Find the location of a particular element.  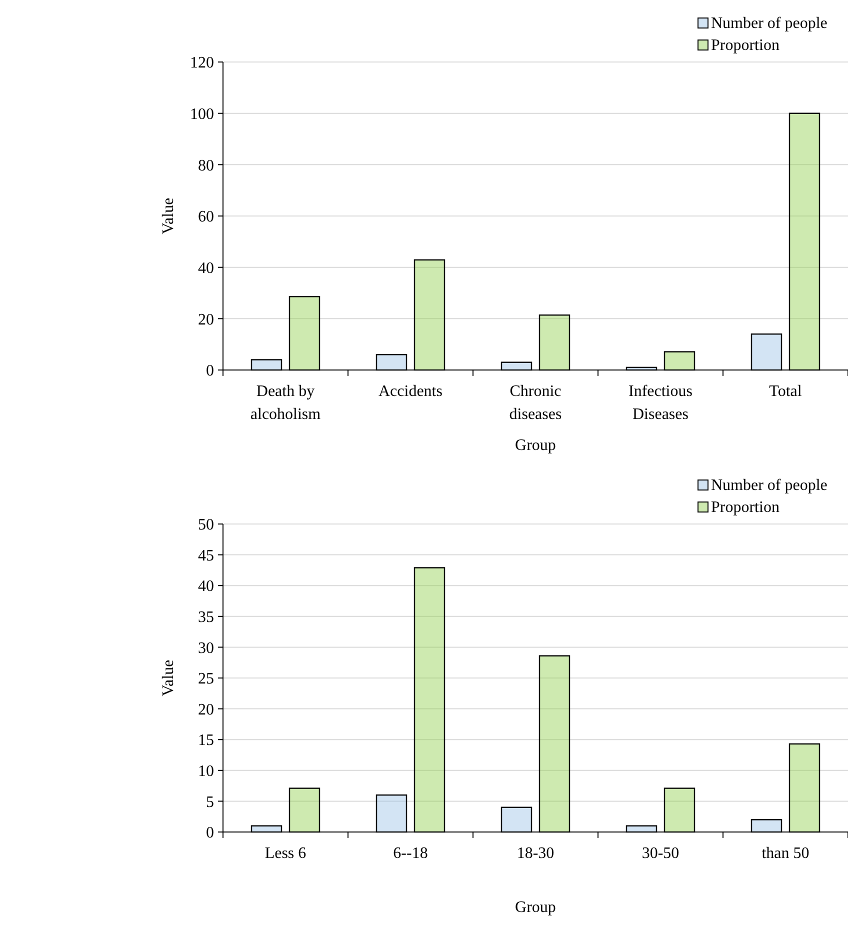

x-tick-label: Chronic diseases is located at coordinates (535, 403).